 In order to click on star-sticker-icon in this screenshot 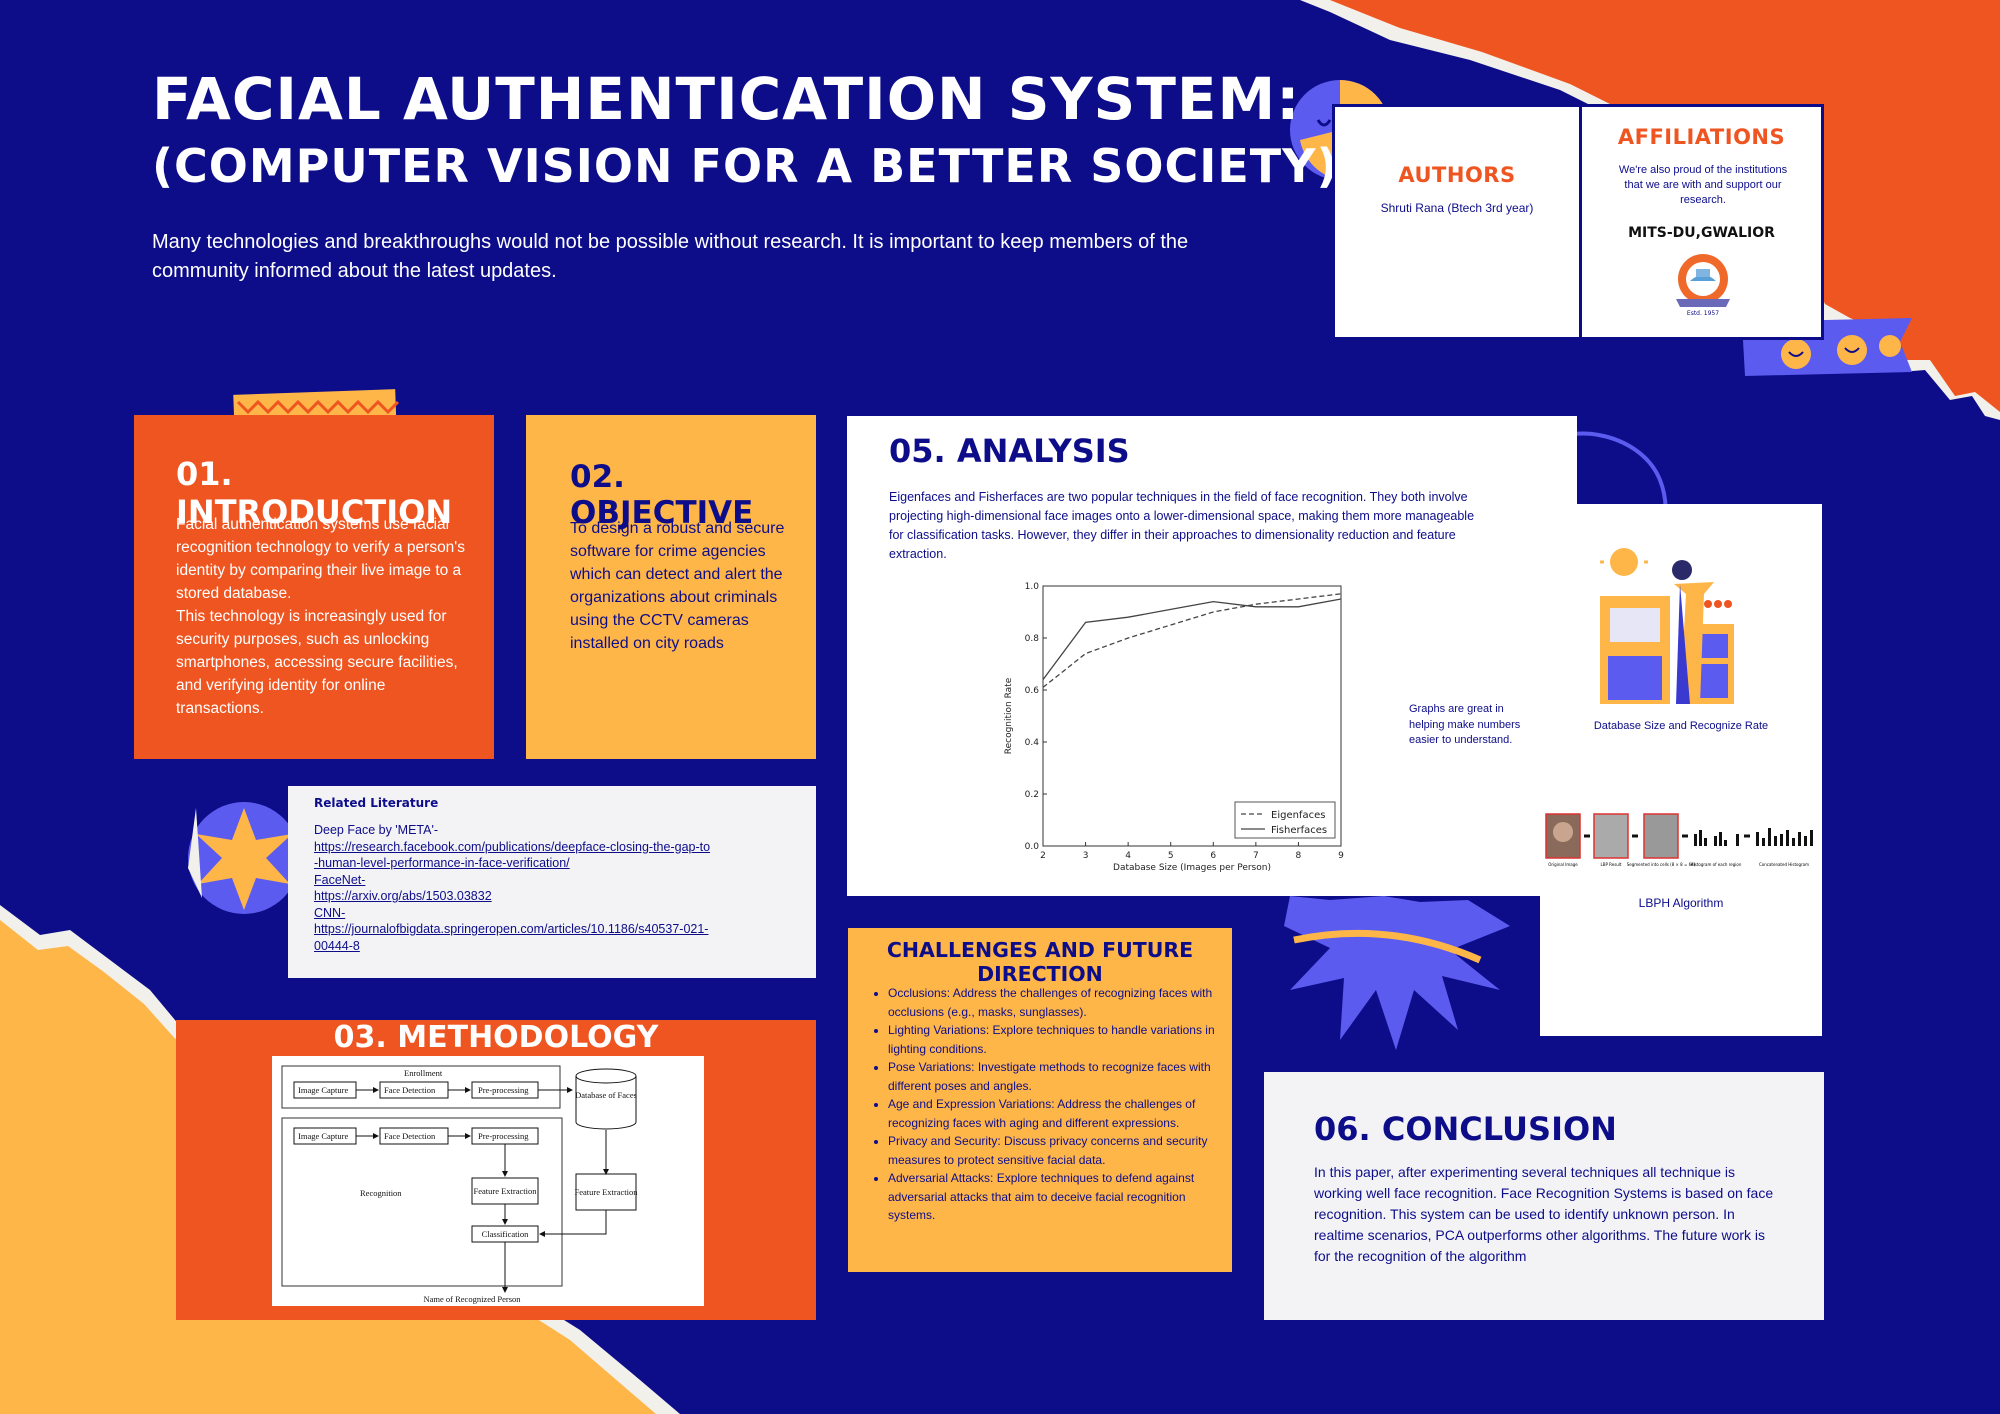, I will do `click(244, 858)`.